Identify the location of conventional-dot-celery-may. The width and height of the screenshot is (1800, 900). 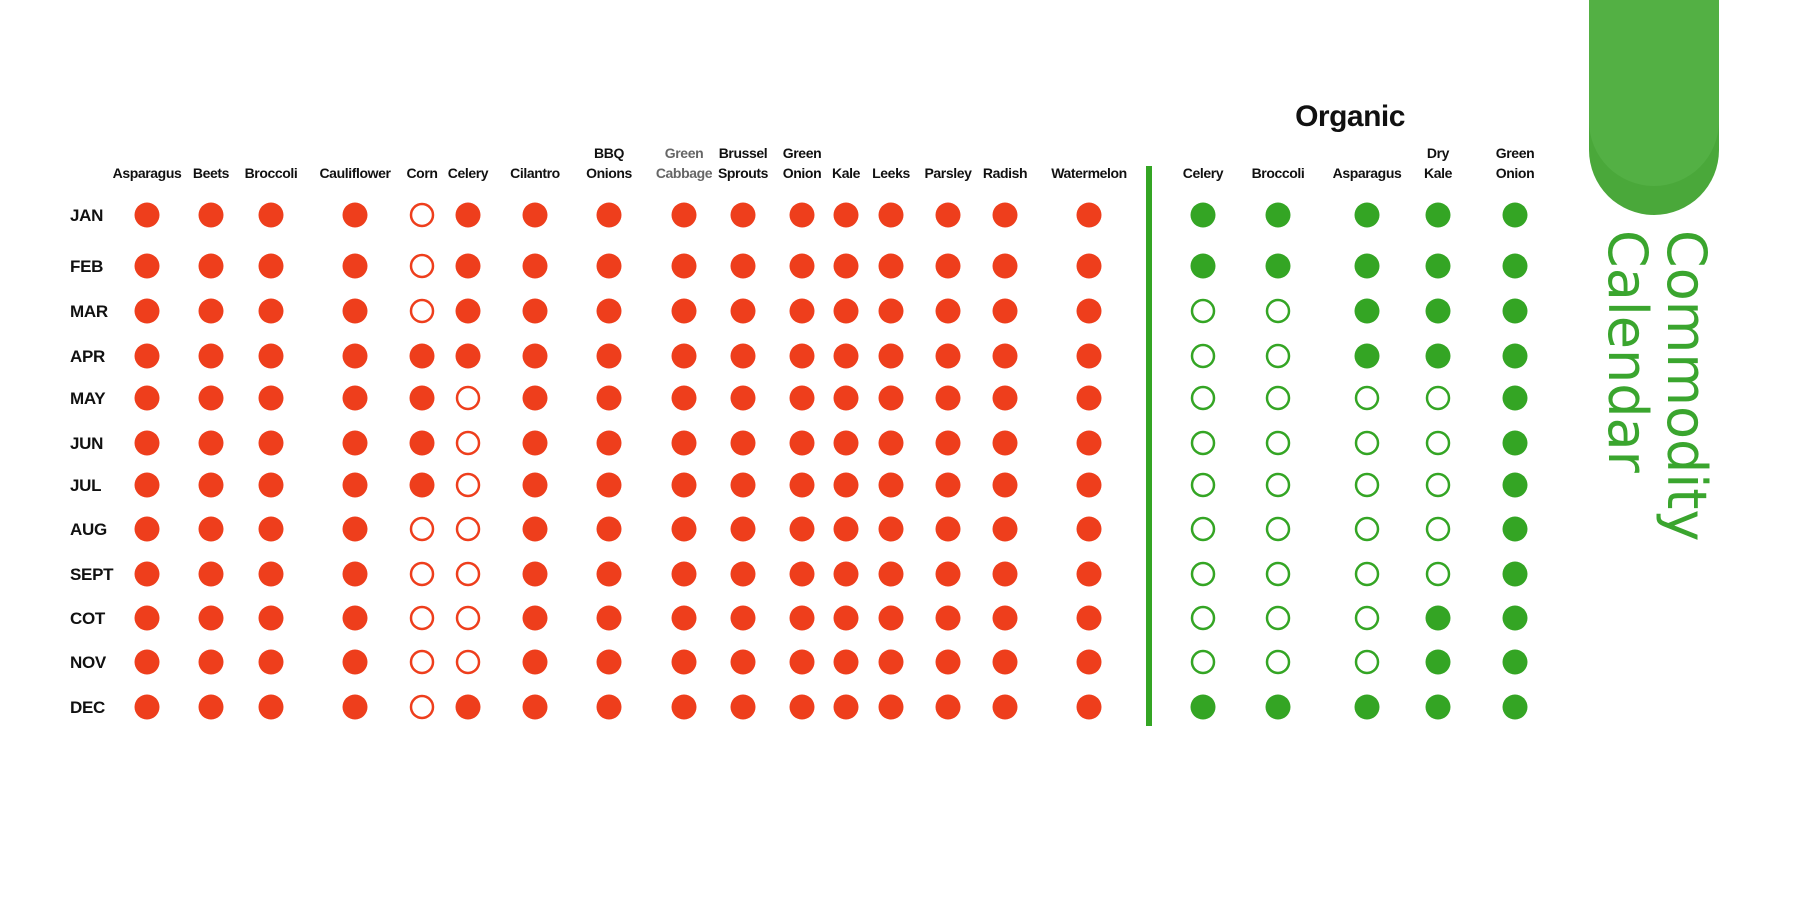
(468, 398).